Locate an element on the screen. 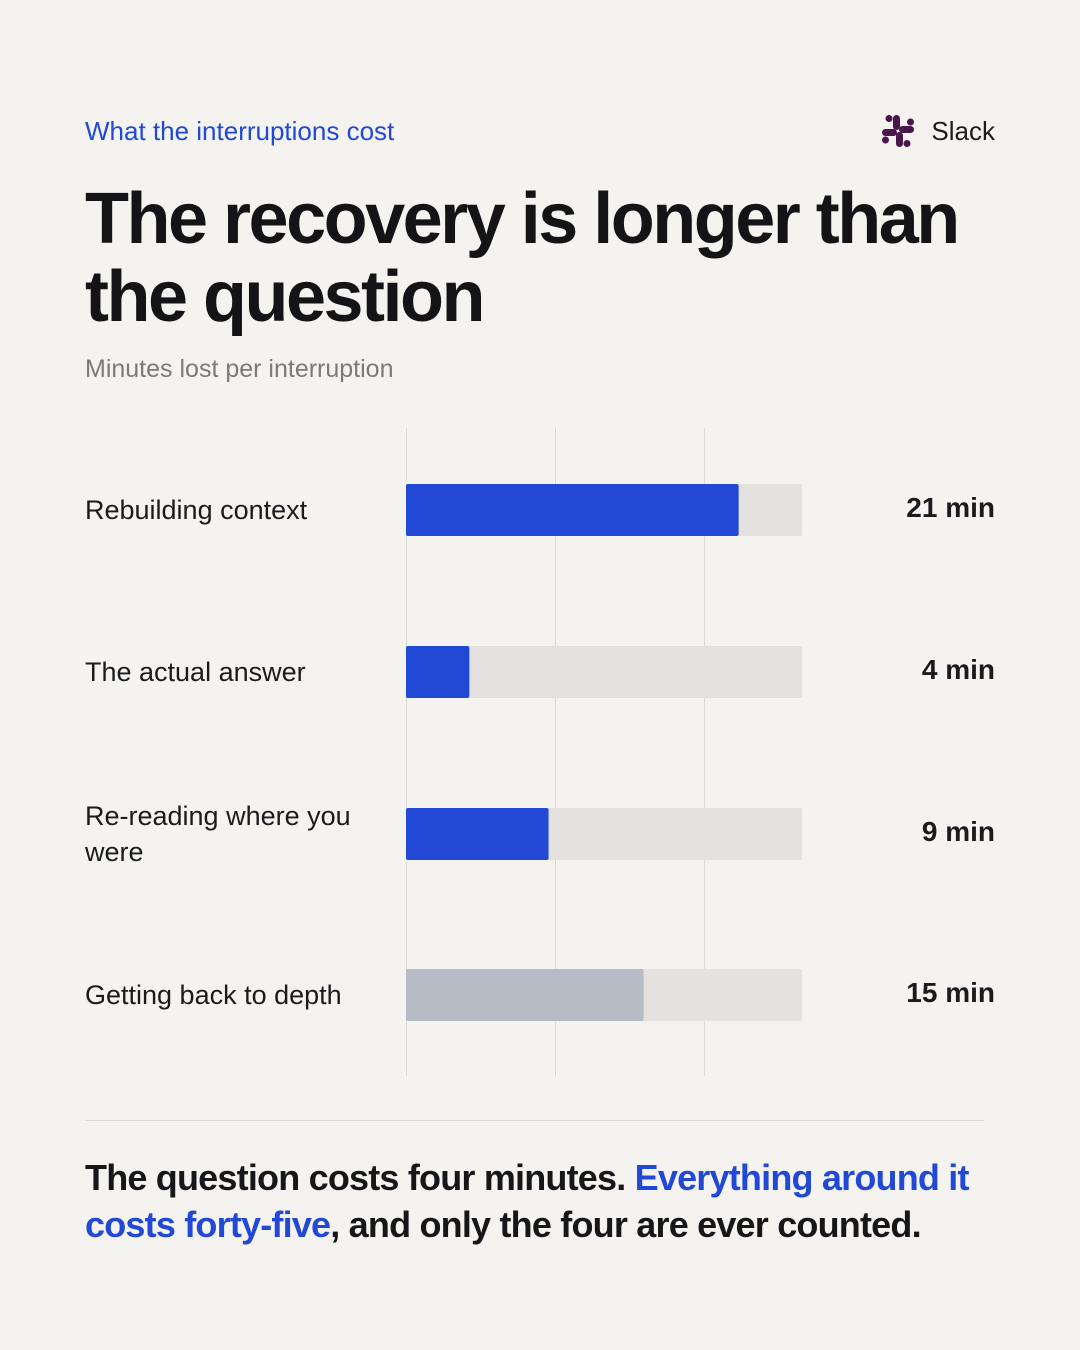 The height and width of the screenshot is (1350, 1080). divider is located at coordinates (534, 1120).